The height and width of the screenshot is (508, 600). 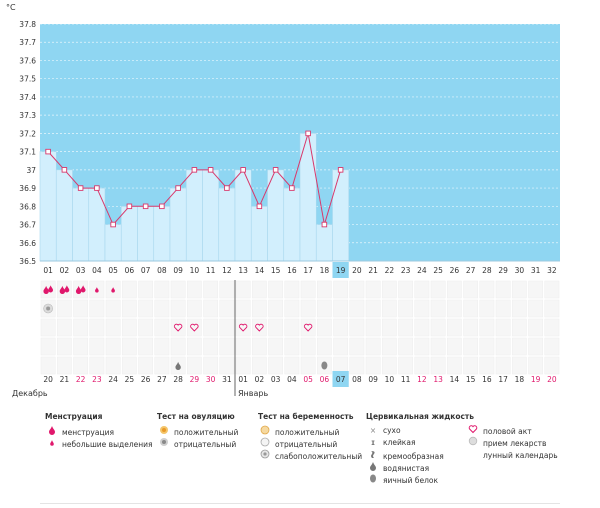 What do you see at coordinates (88, 432) in the screenshot?
I see `legend-label: менструация` at bounding box center [88, 432].